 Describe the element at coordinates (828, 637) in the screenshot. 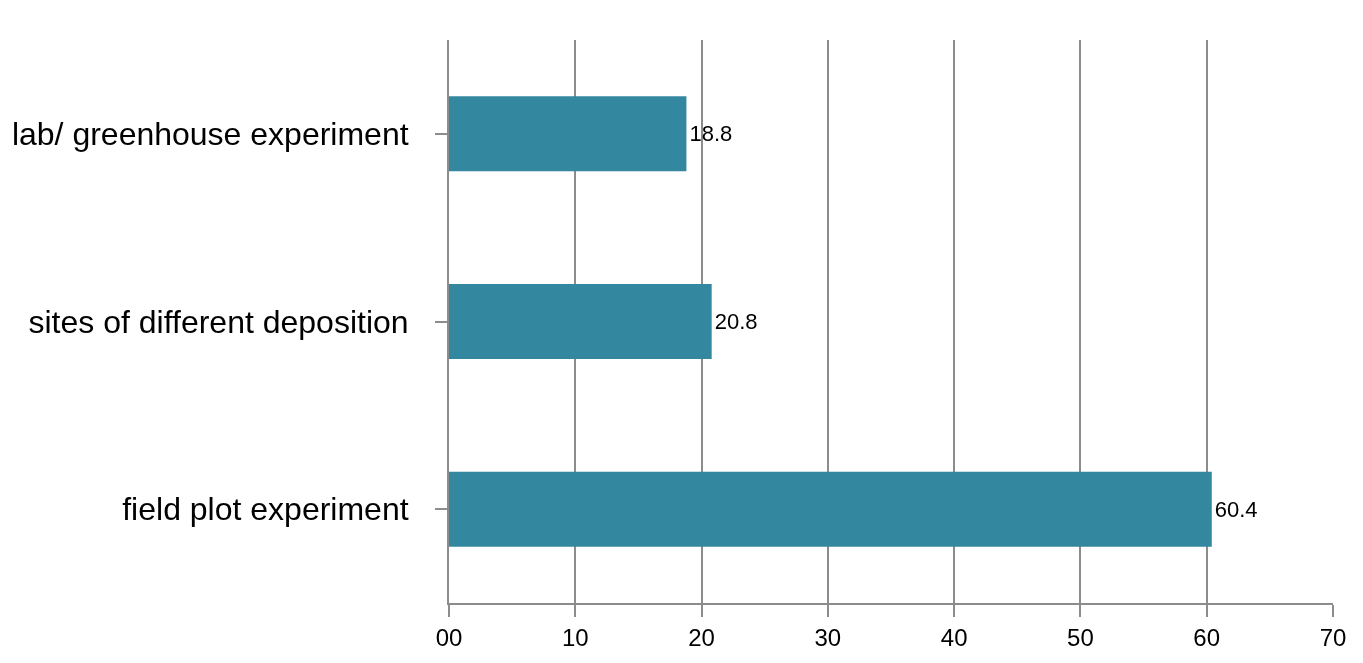

I see `x-tick-label: 30` at that location.